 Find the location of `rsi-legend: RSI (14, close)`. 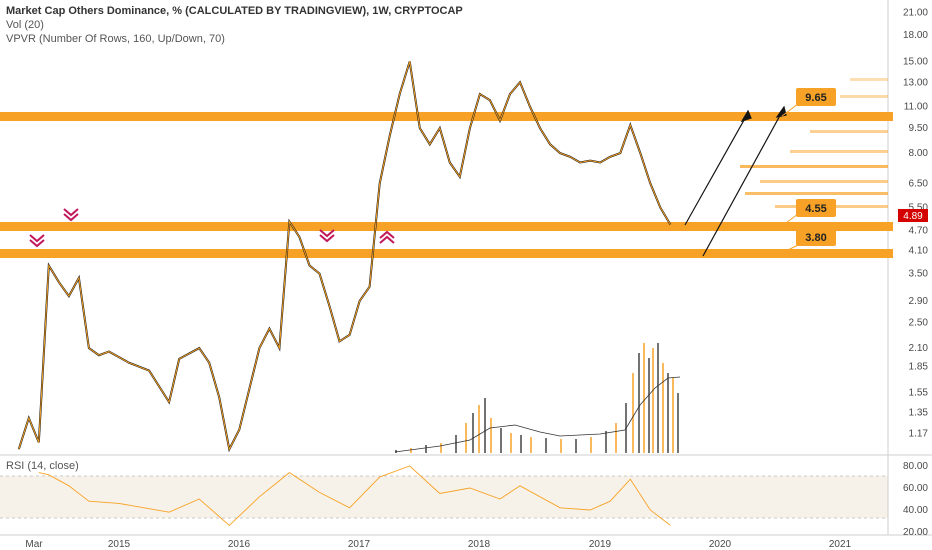

rsi-legend: RSI (14, close) is located at coordinates (42, 466).